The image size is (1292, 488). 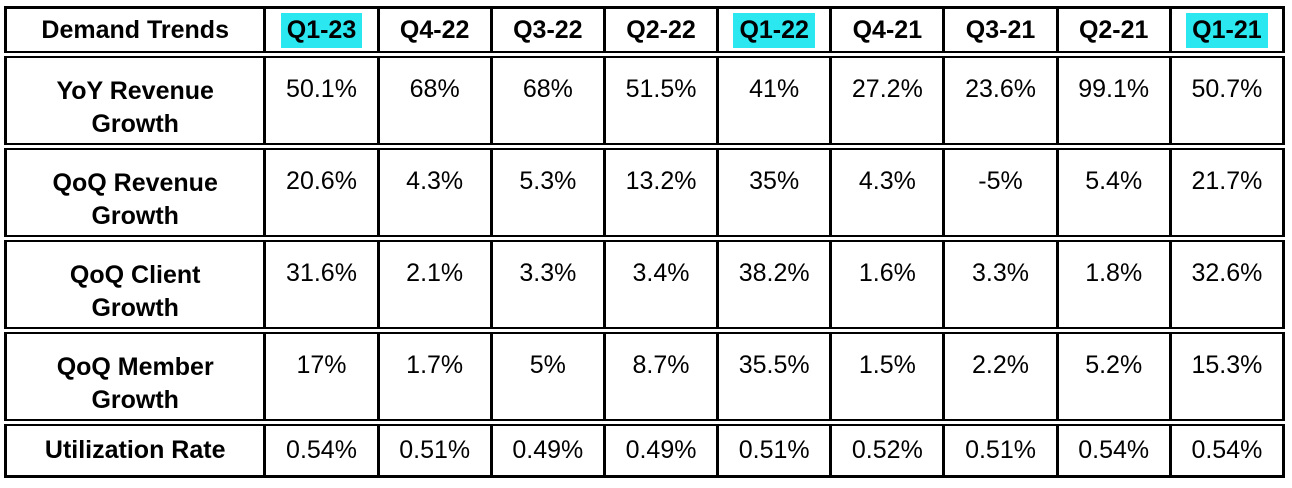 I want to click on highlighted-quarter-label: Q1-21, so click(x=1227, y=30).